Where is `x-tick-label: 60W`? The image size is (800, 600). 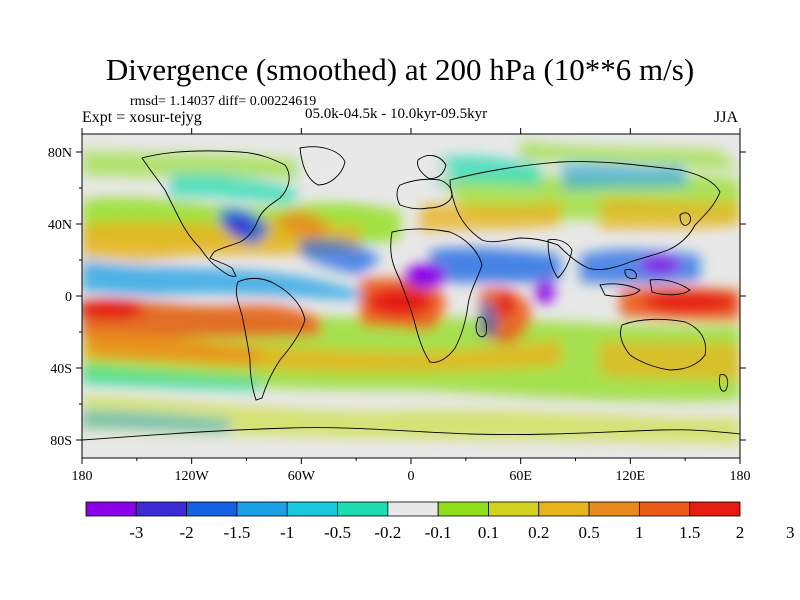 x-tick-label: 60W is located at coordinates (302, 476).